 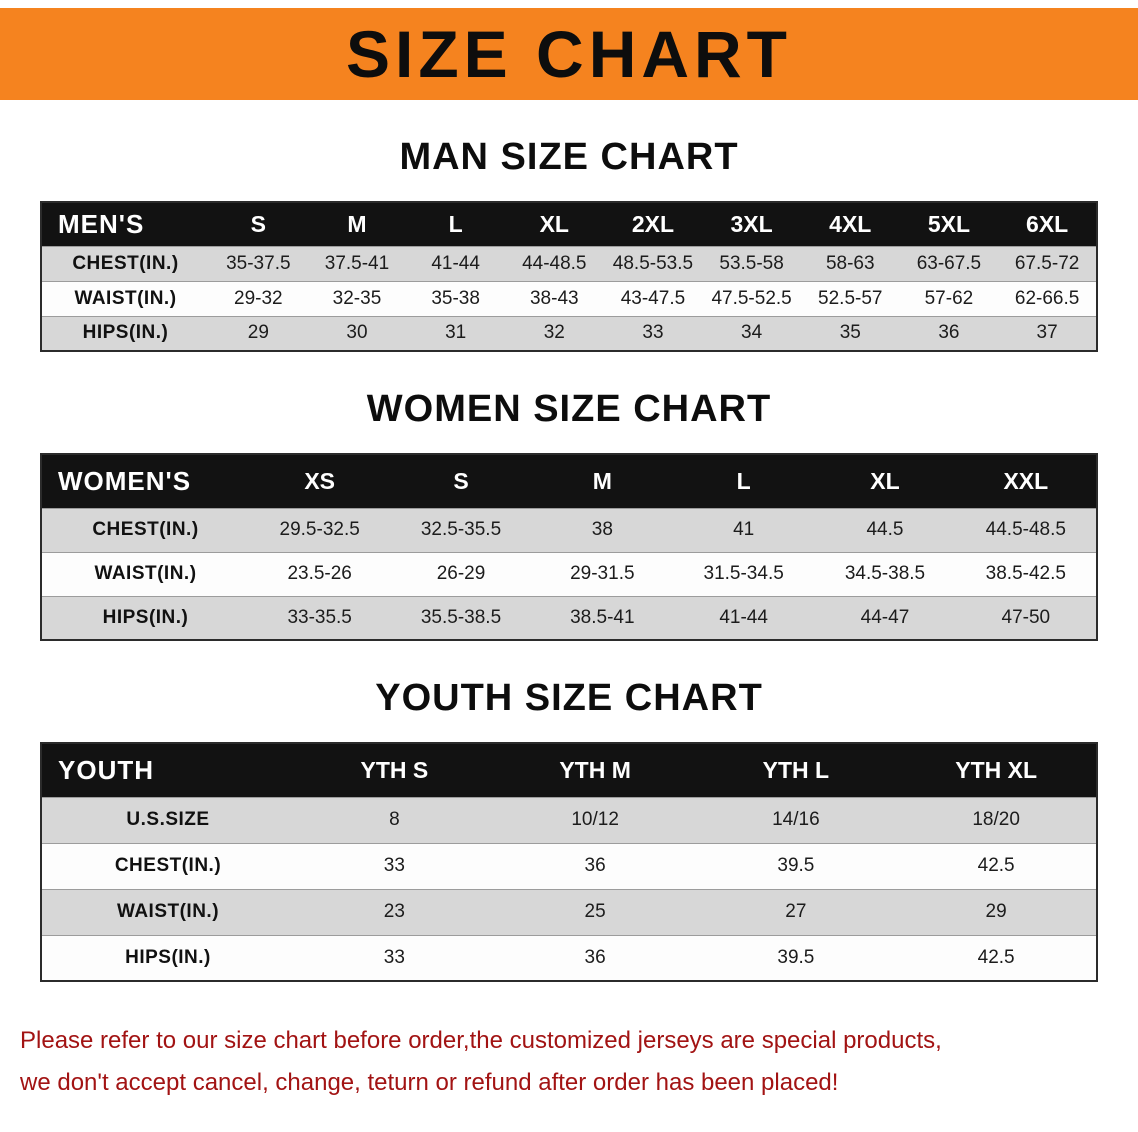 I want to click on size-cell: 23.5-26, so click(x=319, y=573).